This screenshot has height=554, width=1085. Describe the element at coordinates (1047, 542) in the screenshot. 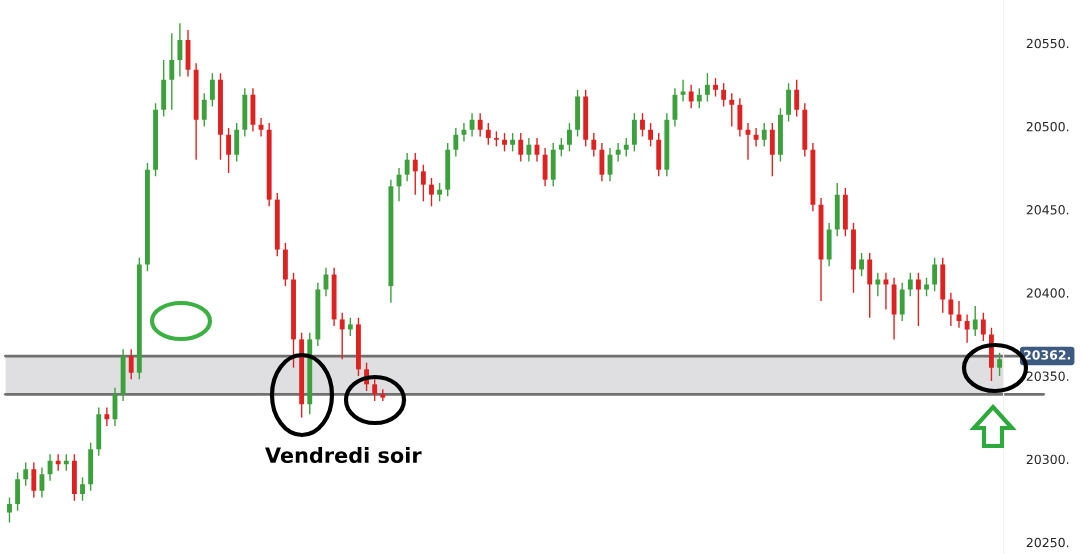

I see `y-tick-label: 20250.` at that location.